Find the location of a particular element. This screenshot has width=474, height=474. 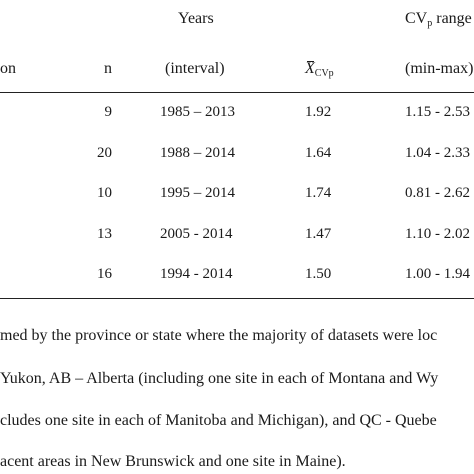

mean-cell: 1.50 is located at coordinates (318, 274).